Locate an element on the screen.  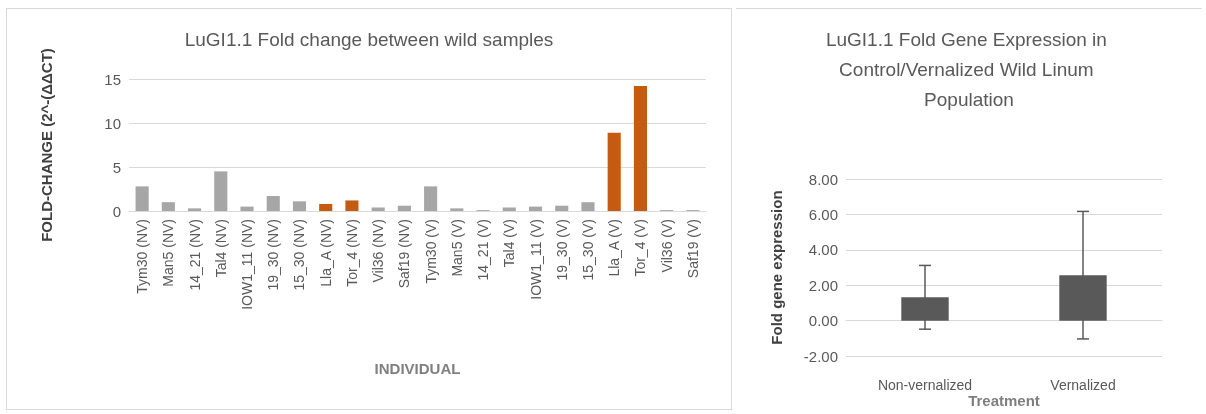
chart-title: LuGI1.1 Fold change between wild samples is located at coordinates (369, 39).